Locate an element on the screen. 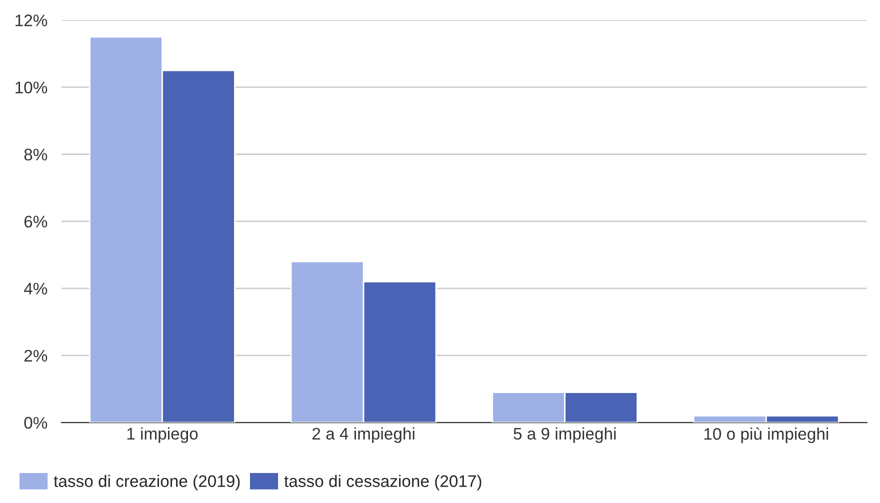 Image resolution: width=880 pixels, height=503 pixels. y-tick-label: 6% is located at coordinates (36, 222).